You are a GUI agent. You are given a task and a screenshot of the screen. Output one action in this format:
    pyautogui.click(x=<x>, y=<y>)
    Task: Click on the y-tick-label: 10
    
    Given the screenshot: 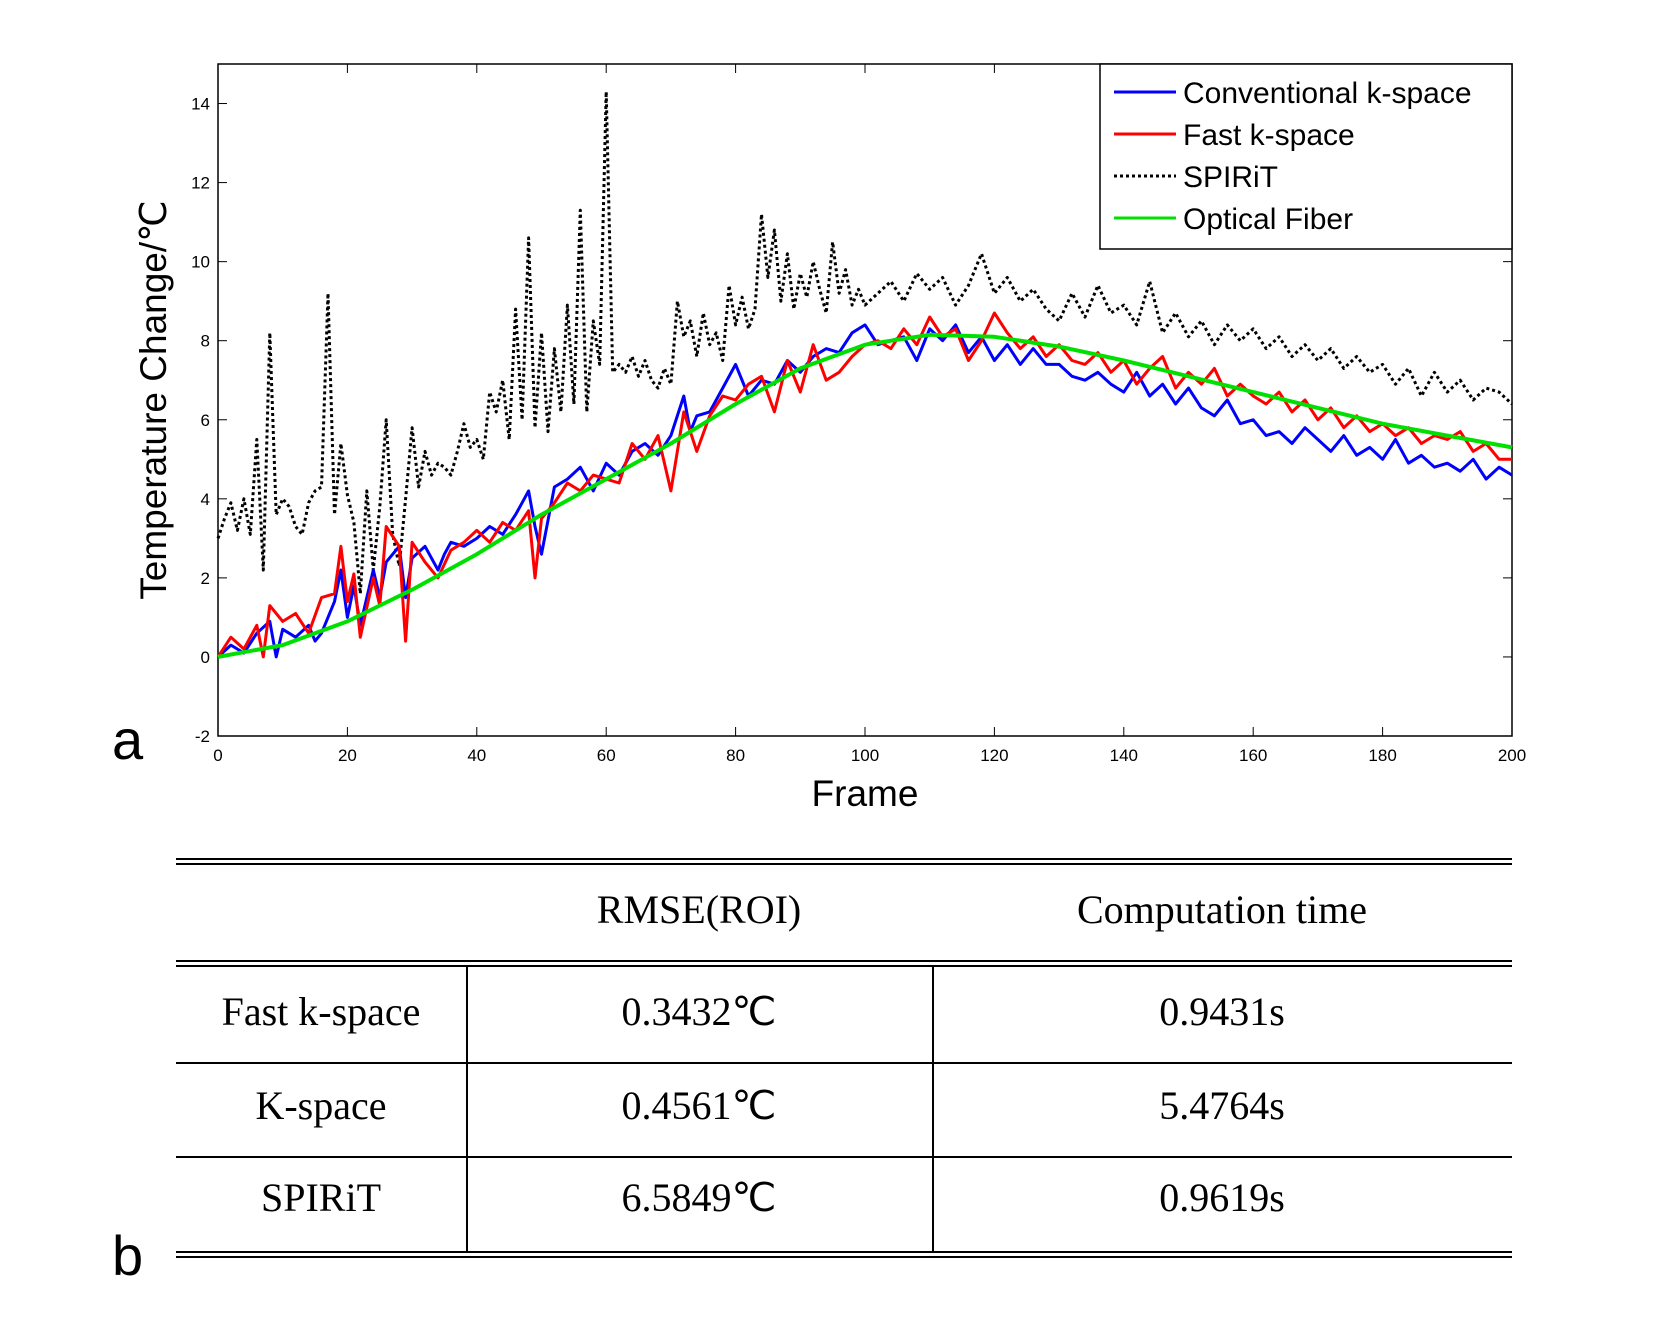 What is the action you would take?
    pyautogui.click(x=200, y=262)
    